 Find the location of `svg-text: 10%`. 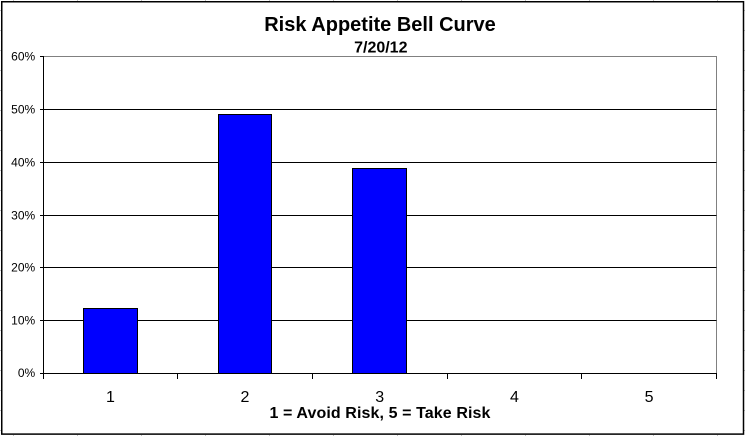

svg-text: 10% is located at coordinates (23, 320).